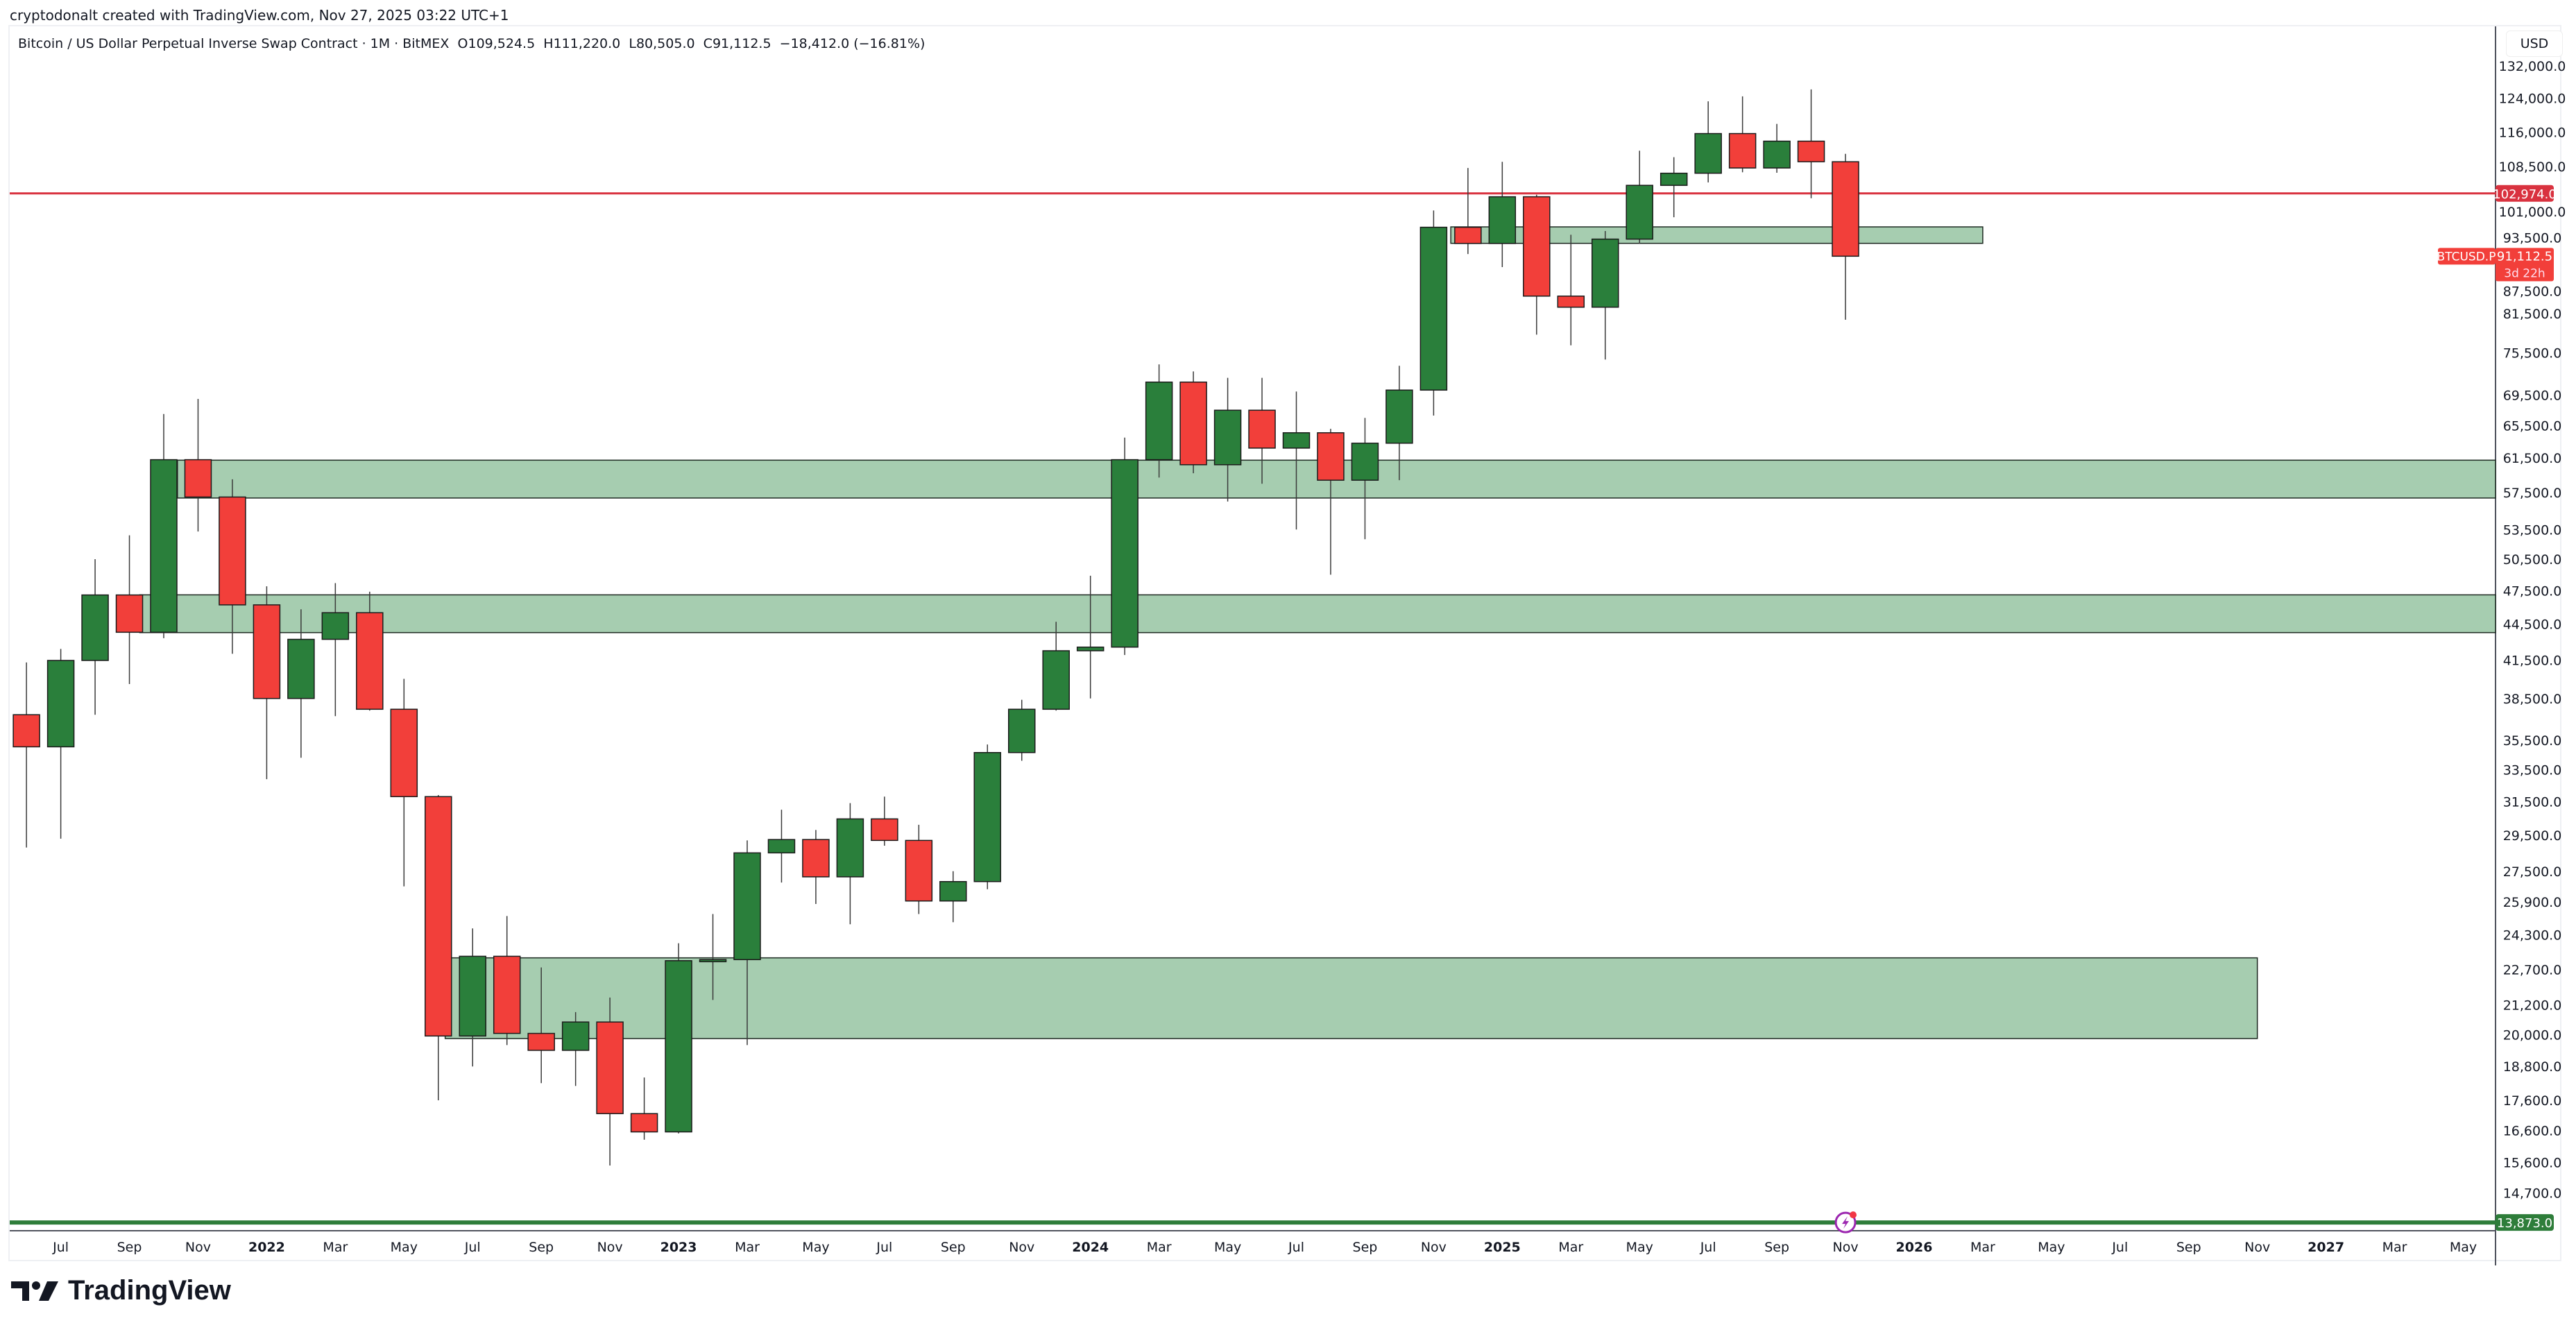  I want to click on y-tick-label: 15,600.0, so click(2532, 1162).